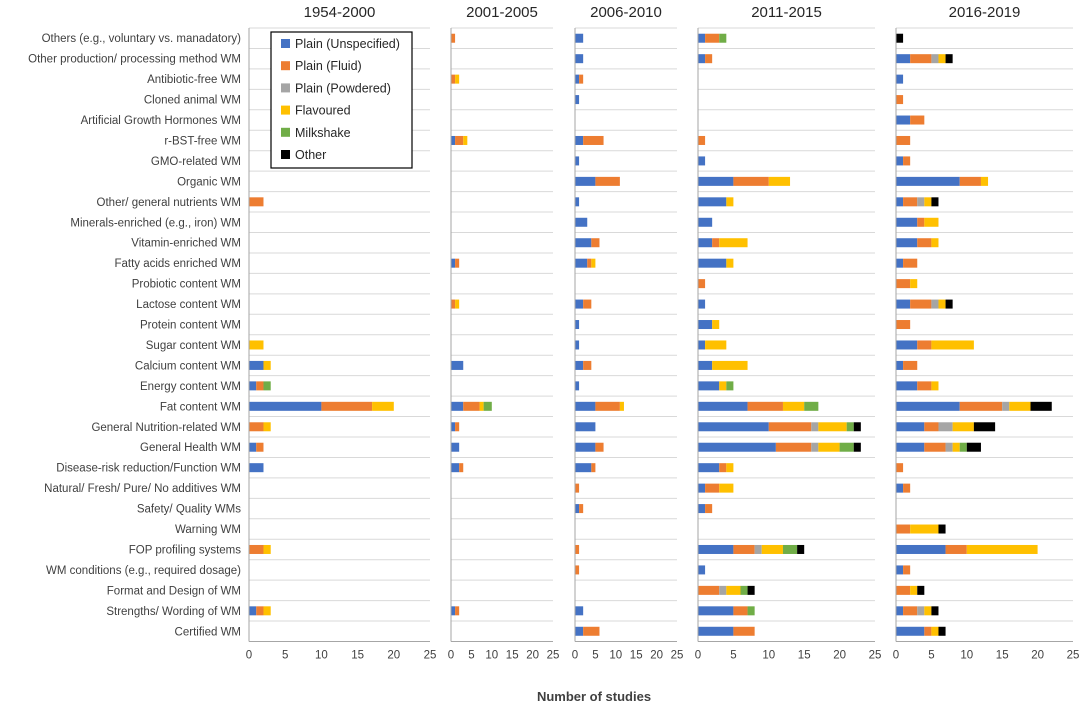 This screenshot has height=708, width=1084. What do you see at coordinates (577, 386) in the screenshot?
I see `panel-2006-2010-bar-energy-content-wm-plain-unspecified` at bounding box center [577, 386].